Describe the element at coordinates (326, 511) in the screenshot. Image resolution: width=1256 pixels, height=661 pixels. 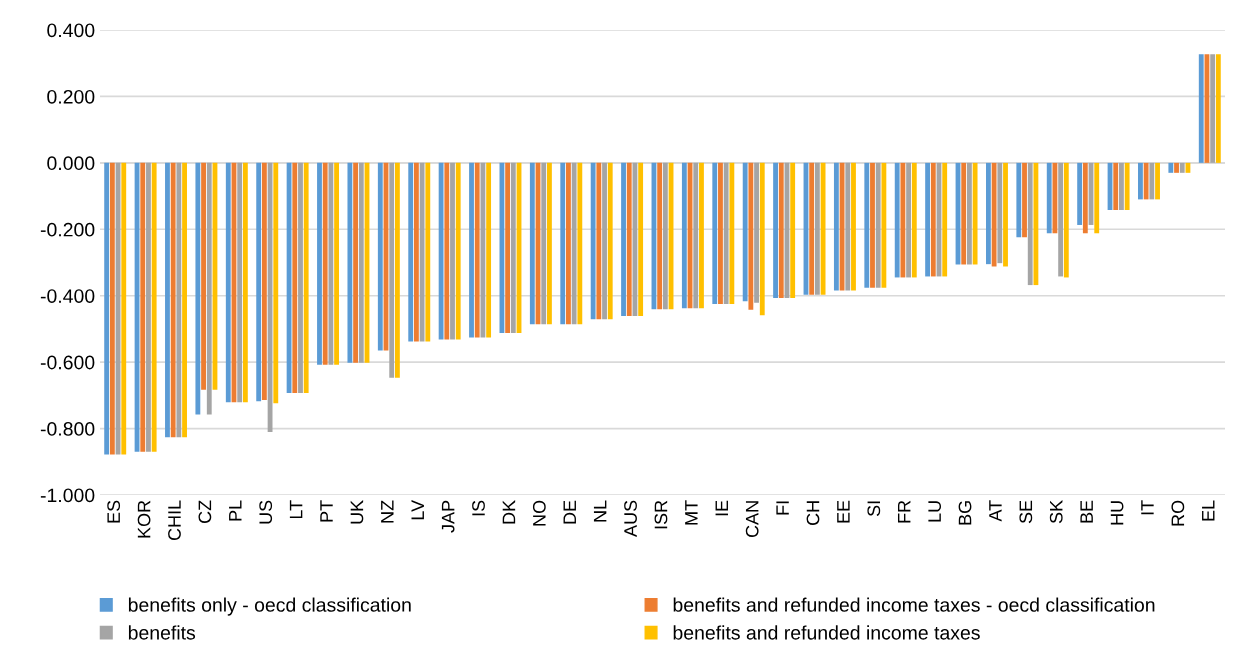
I see `x-tick-label: PT` at that location.